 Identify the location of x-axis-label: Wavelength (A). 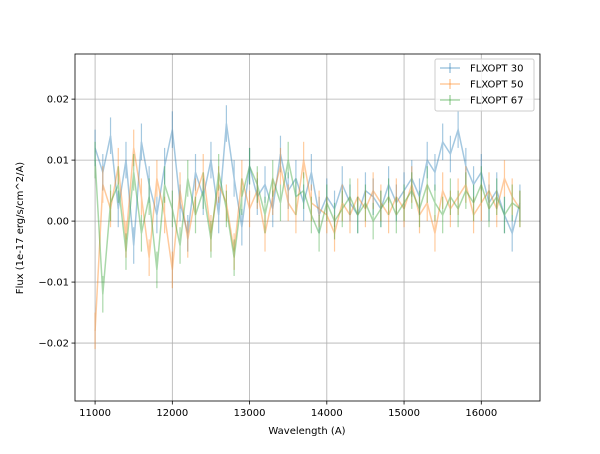
(306, 431).